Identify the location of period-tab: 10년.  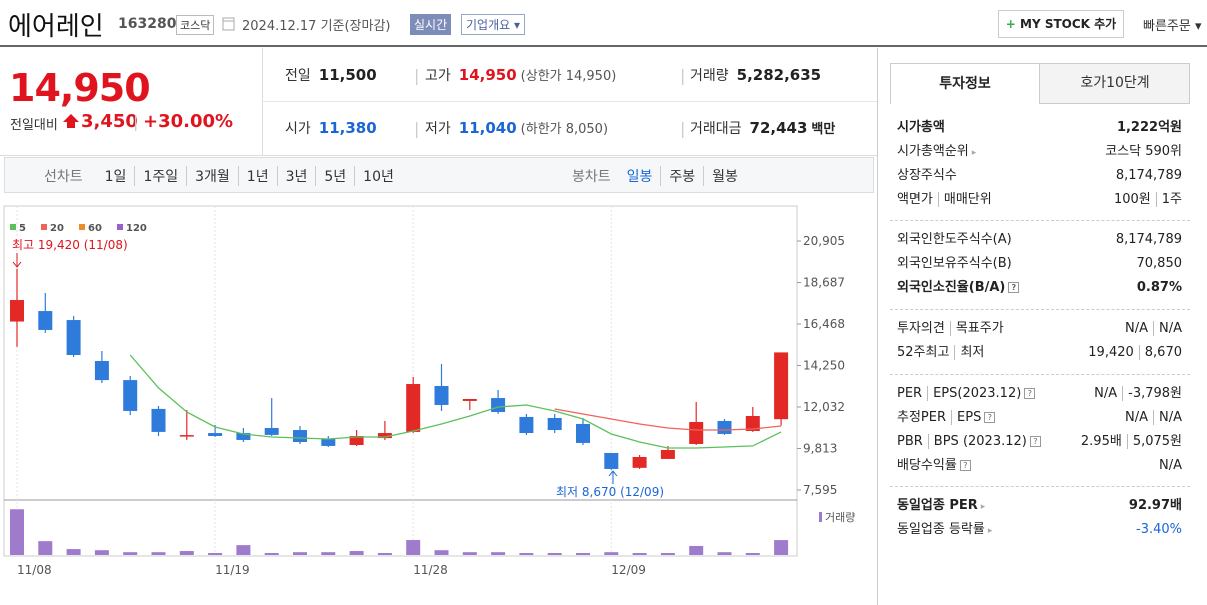
(378, 176).